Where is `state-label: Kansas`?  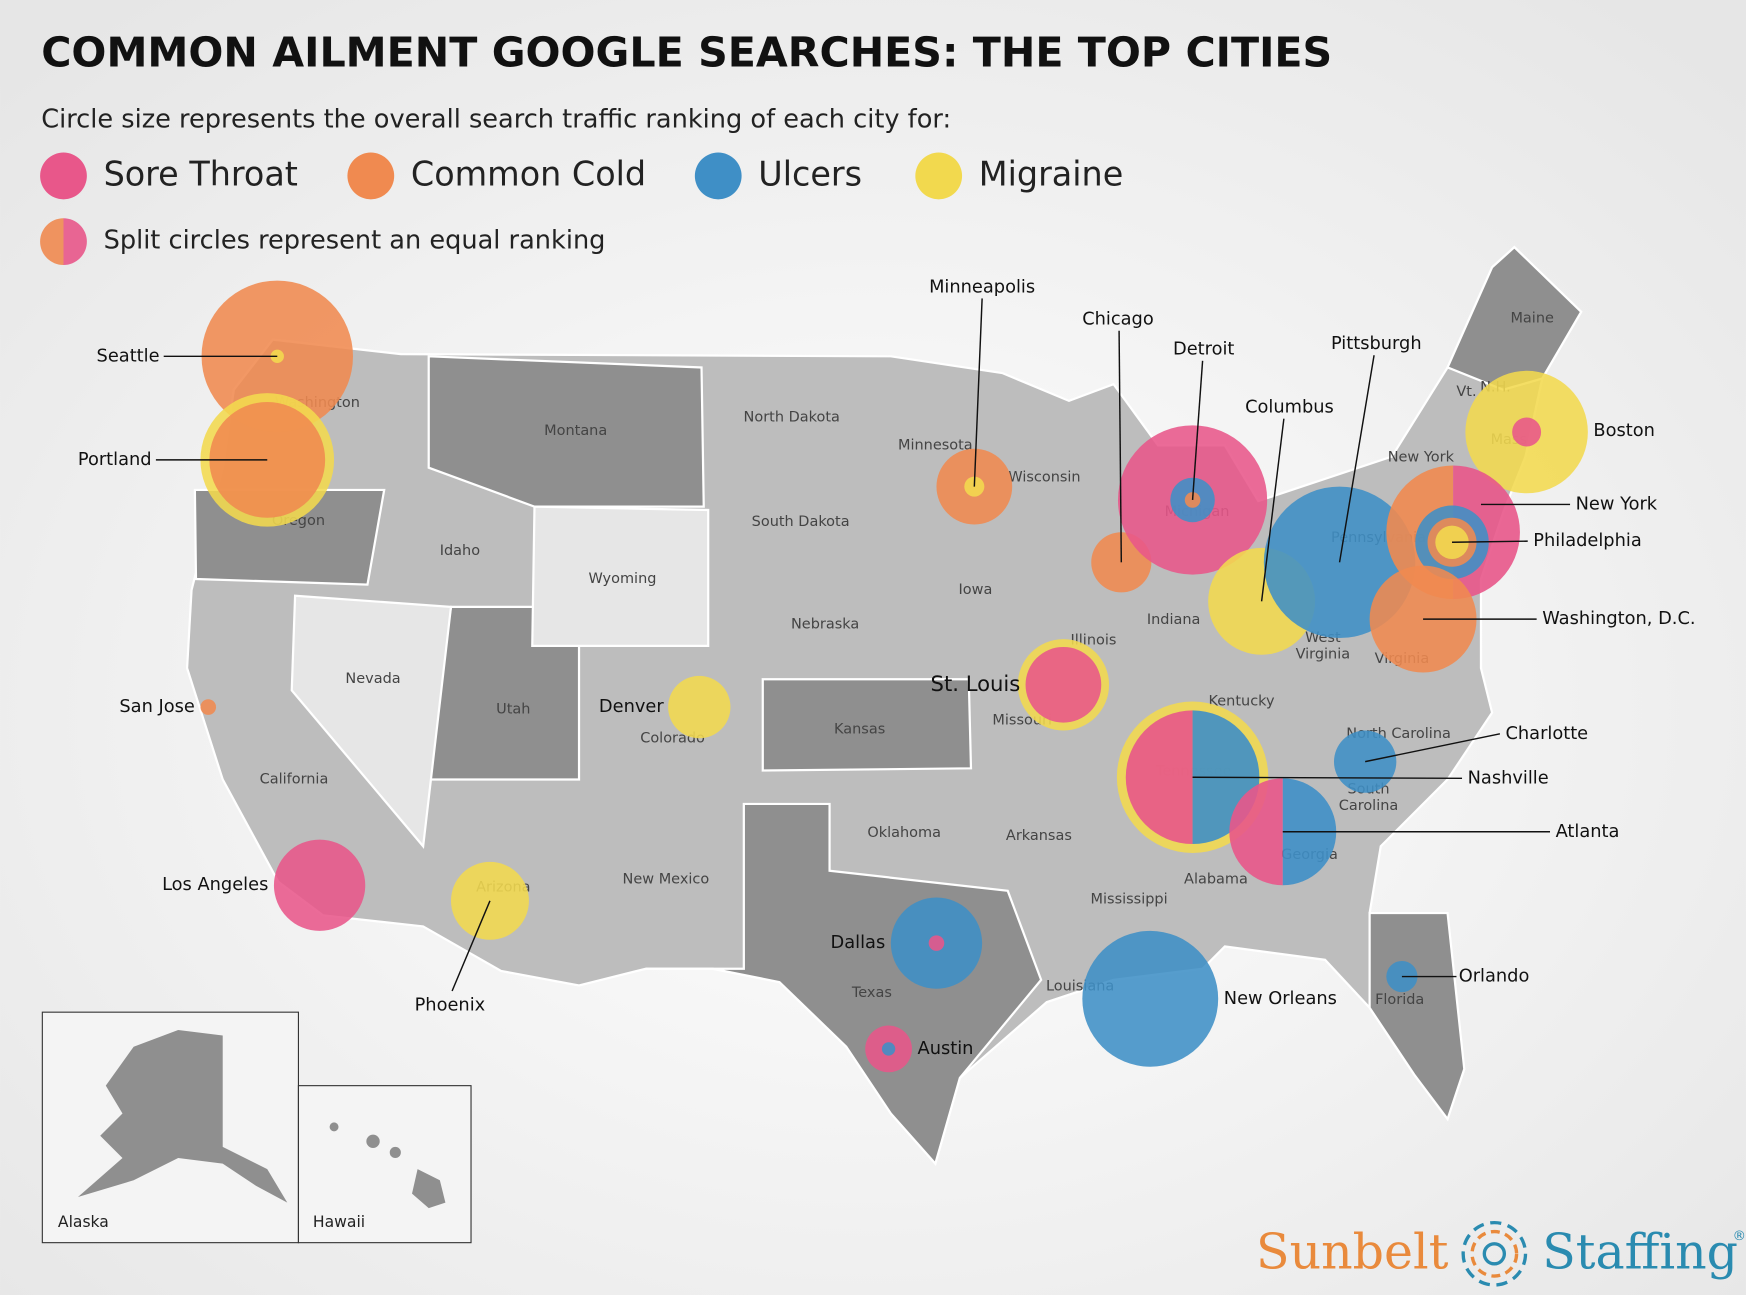
state-label: Kansas is located at coordinates (859, 729).